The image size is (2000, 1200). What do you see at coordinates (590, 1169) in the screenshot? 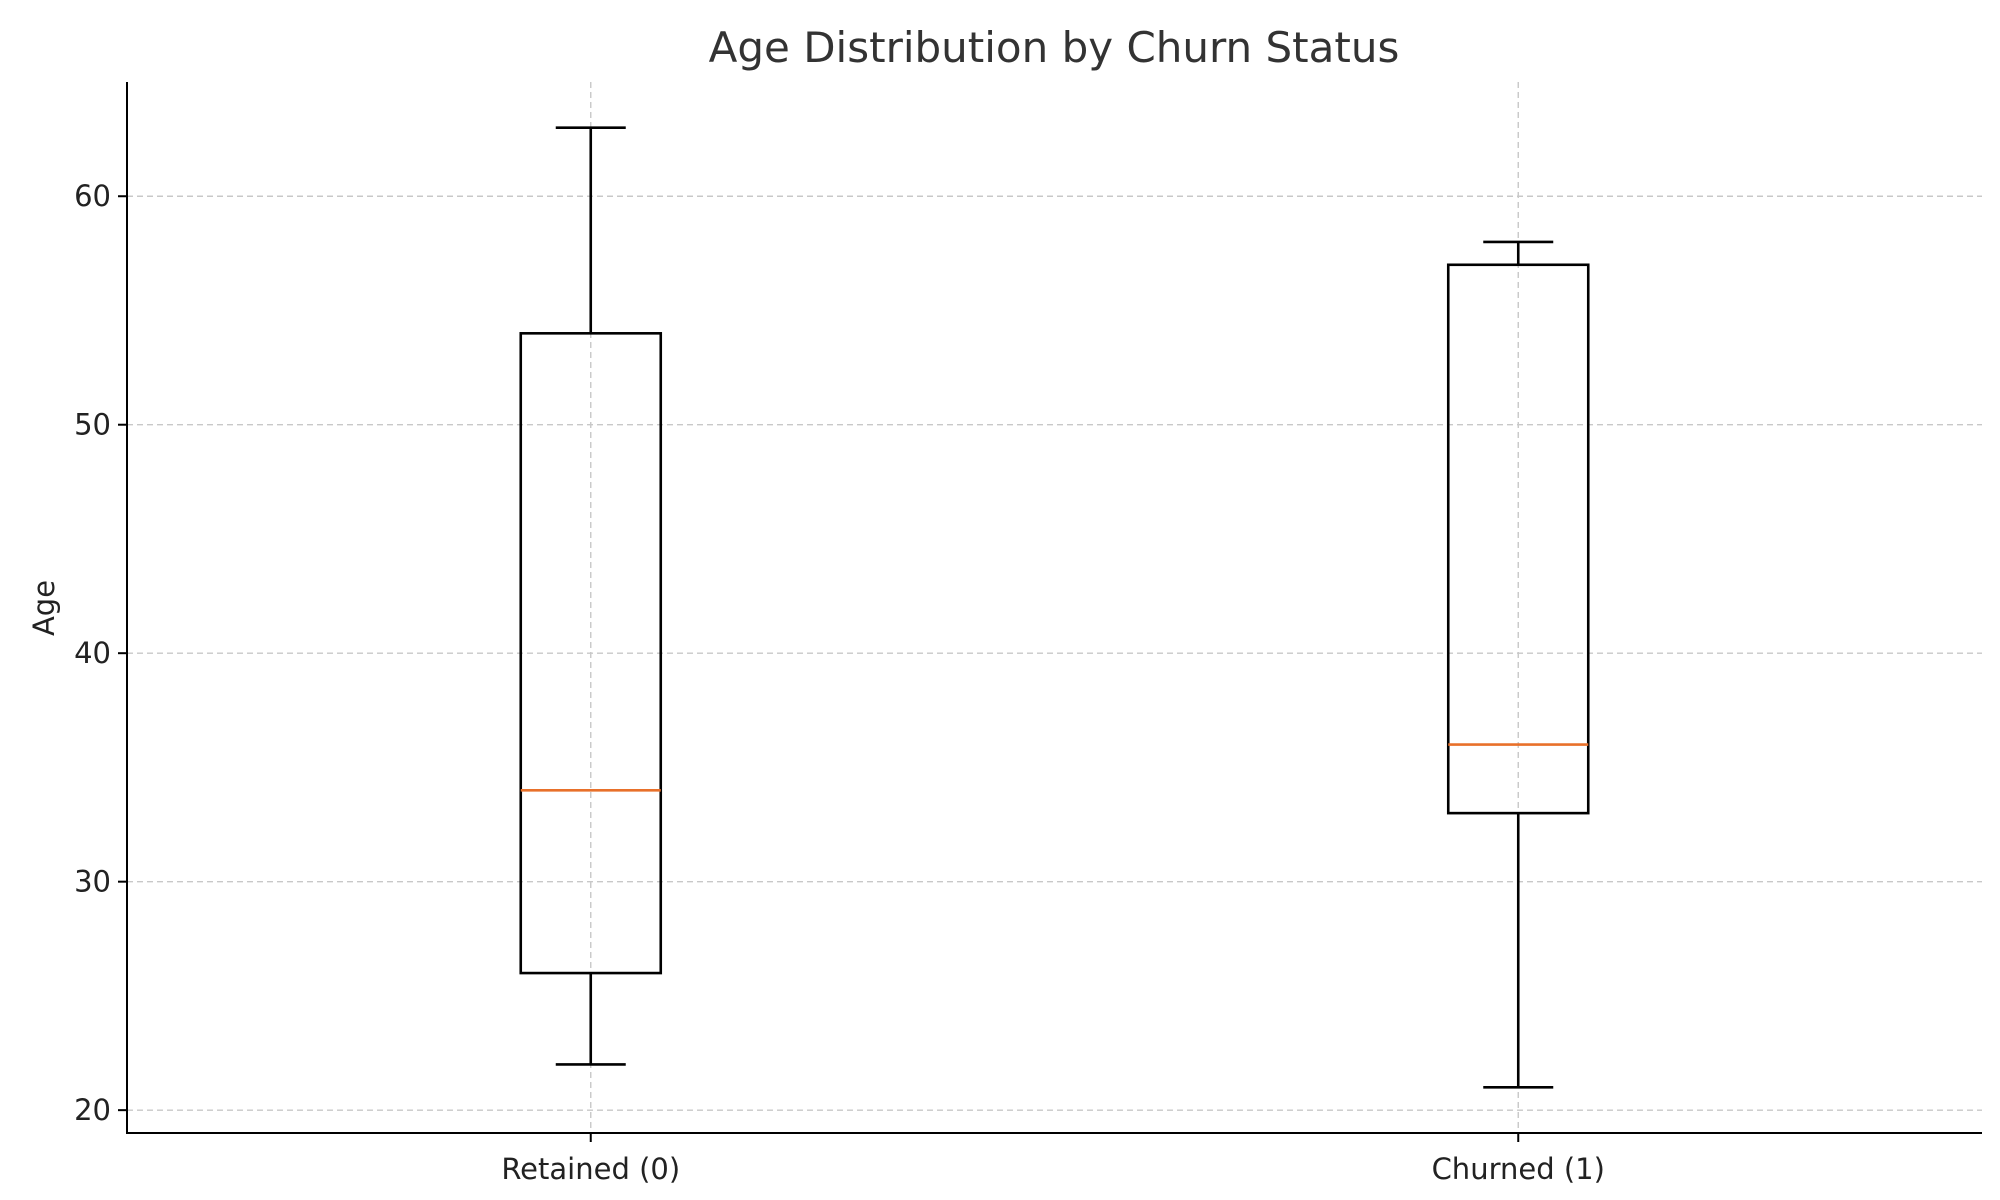
I see `x-tick-label: Retained (0)` at bounding box center [590, 1169].